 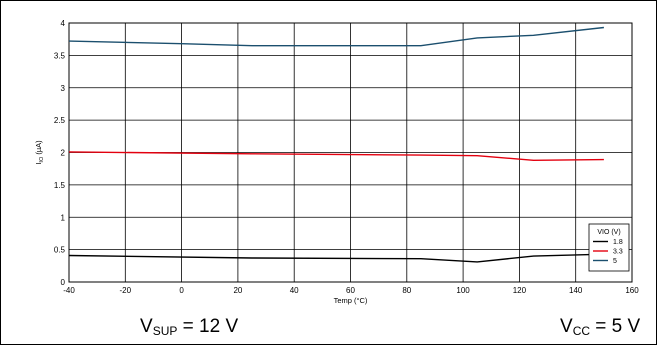 What do you see at coordinates (632, 290) in the screenshot?
I see `x-tick-label: 160` at bounding box center [632, 290].